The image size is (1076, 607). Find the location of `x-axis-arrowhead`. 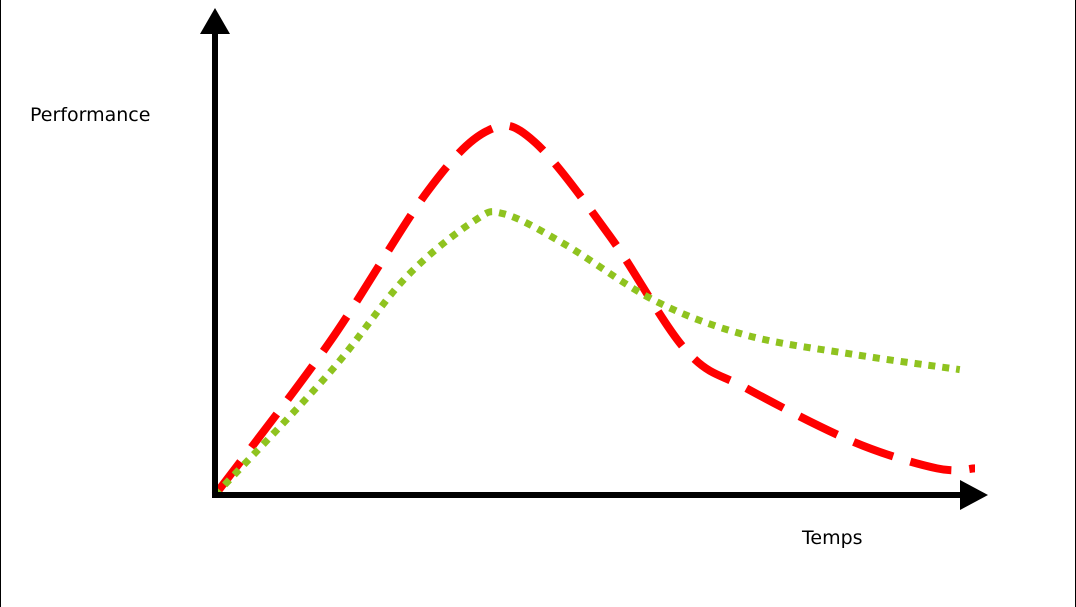

x-axis-arrowhead is located at coordinates (974, 495).